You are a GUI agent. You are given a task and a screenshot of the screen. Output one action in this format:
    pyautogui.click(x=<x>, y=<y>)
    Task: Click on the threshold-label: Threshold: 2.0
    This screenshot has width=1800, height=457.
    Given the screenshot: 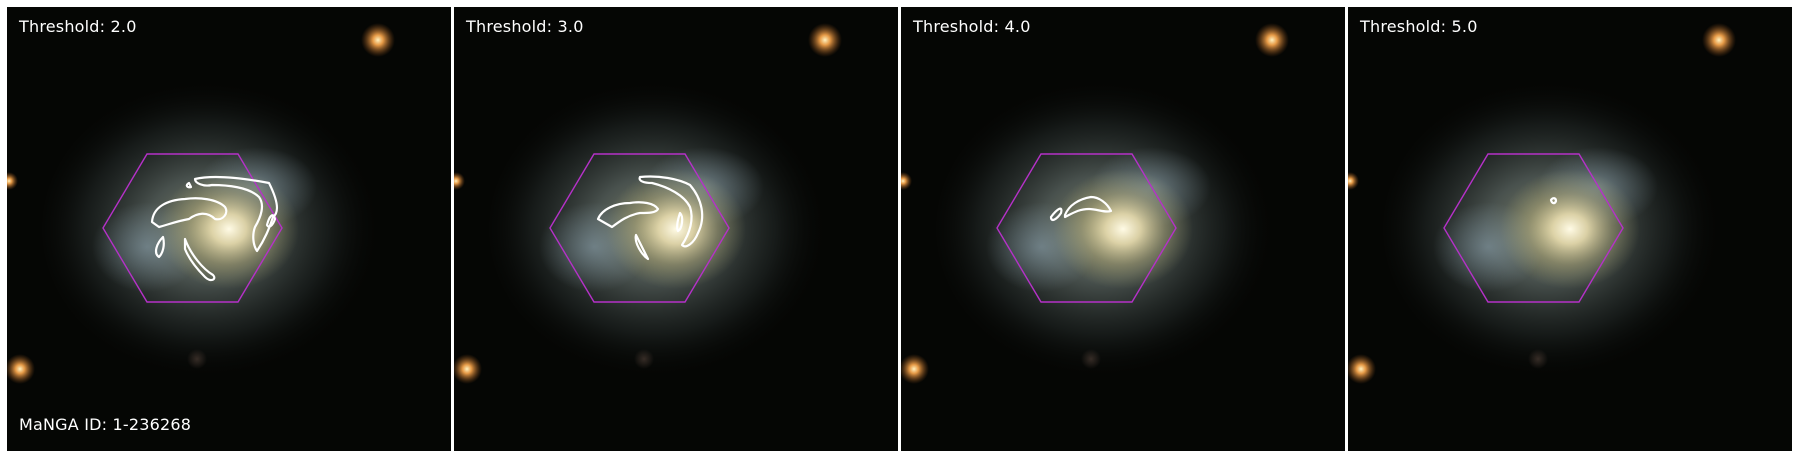 What is the action you would take?
    pyautogui.click(x=78, y=26)
    